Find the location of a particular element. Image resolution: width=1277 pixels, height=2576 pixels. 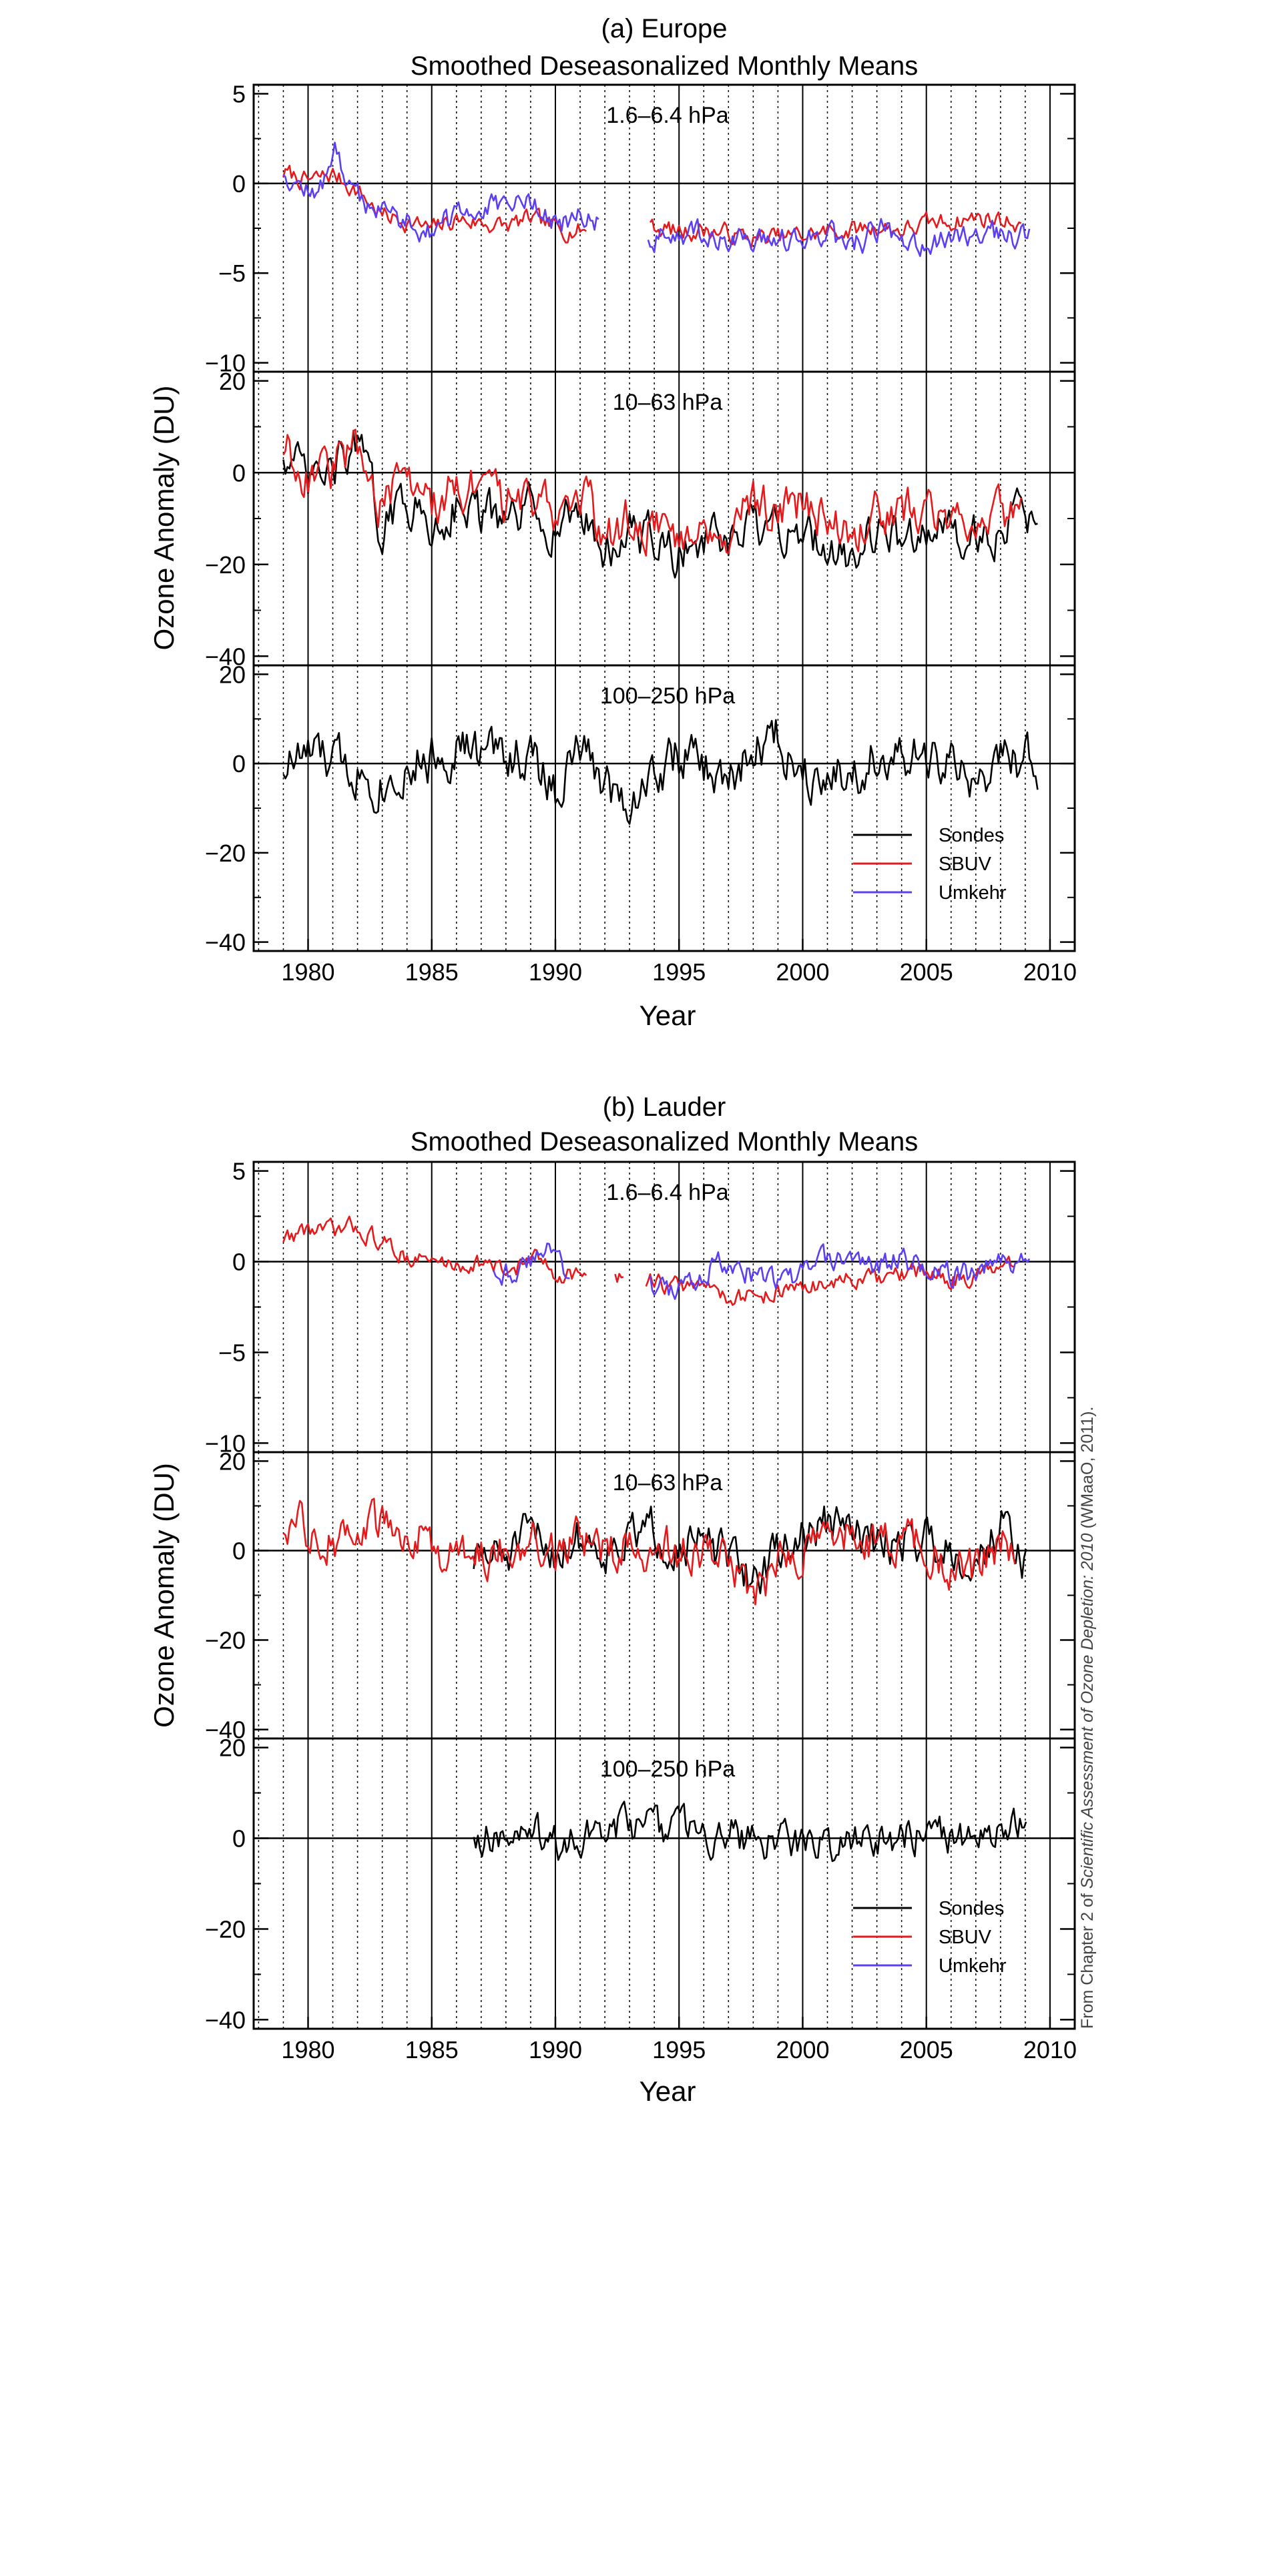

panel-1-0: 5 0 −5 −10 1.6–6.4 hPa is located at coordinates (640, 1307).